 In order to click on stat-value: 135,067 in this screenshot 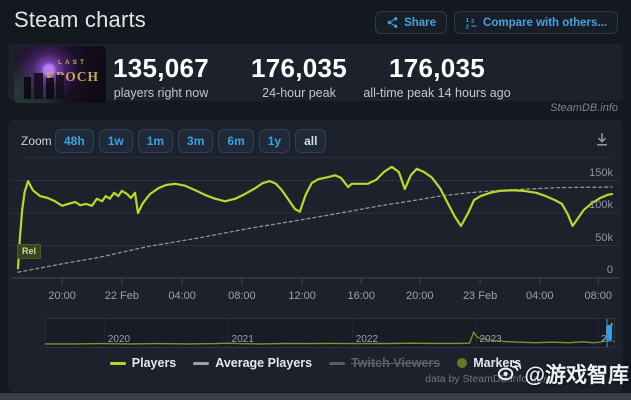, I will do `click(161, 68)`.